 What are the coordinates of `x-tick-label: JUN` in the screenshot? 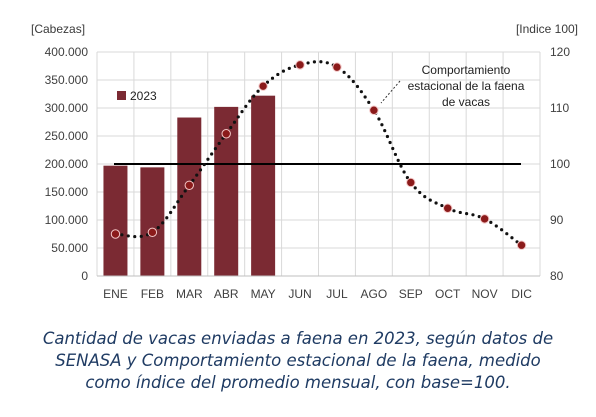 It's located at (299, 294).